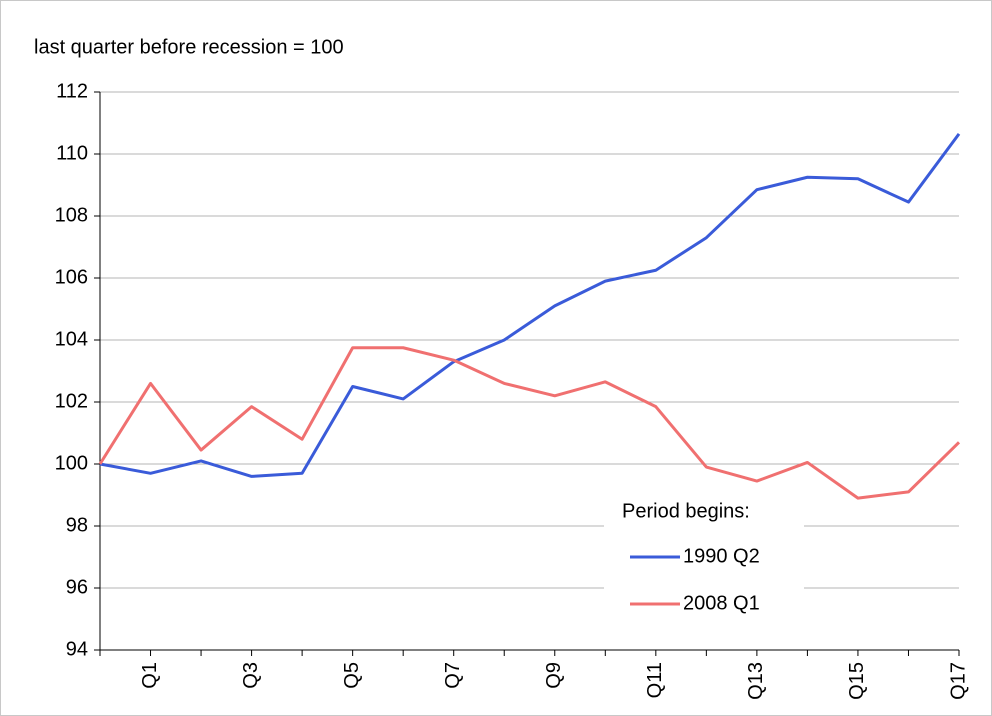  I want to click on y-tick-label: 94, so click(77, 649).